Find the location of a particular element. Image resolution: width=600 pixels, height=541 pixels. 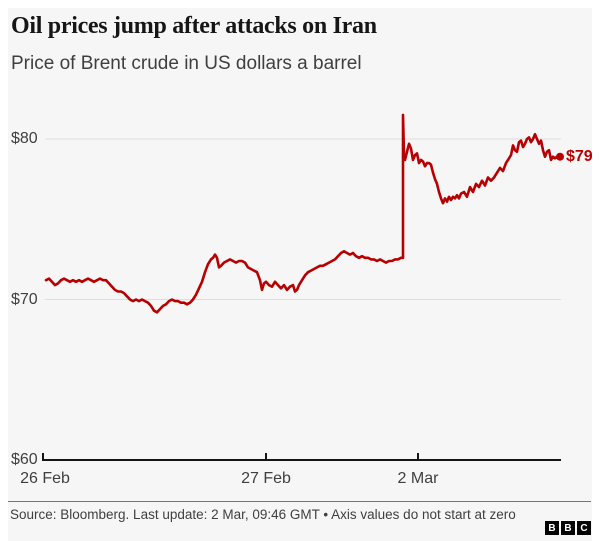

y-axis-tick-label: $80 is located at coordinates (24, 138).